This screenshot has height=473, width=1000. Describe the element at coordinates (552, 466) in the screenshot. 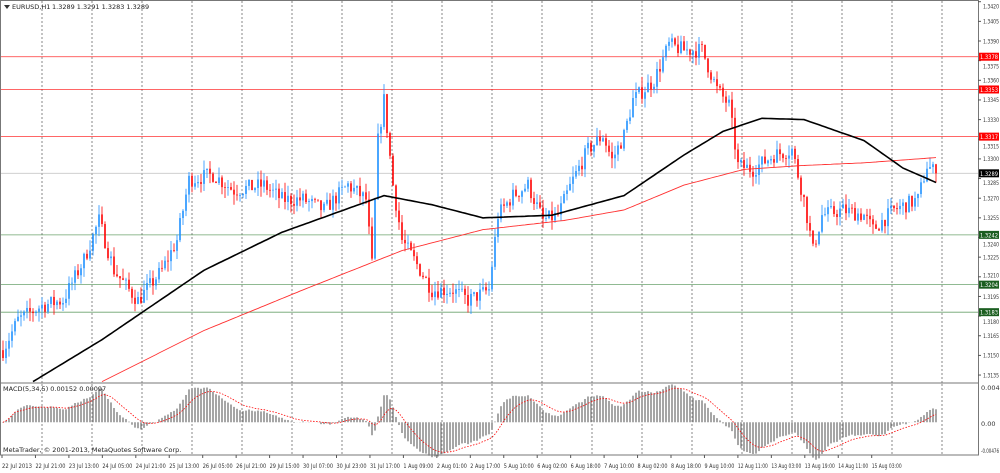

I see `time-tick-label: 6 Aug 02:00` at that location.